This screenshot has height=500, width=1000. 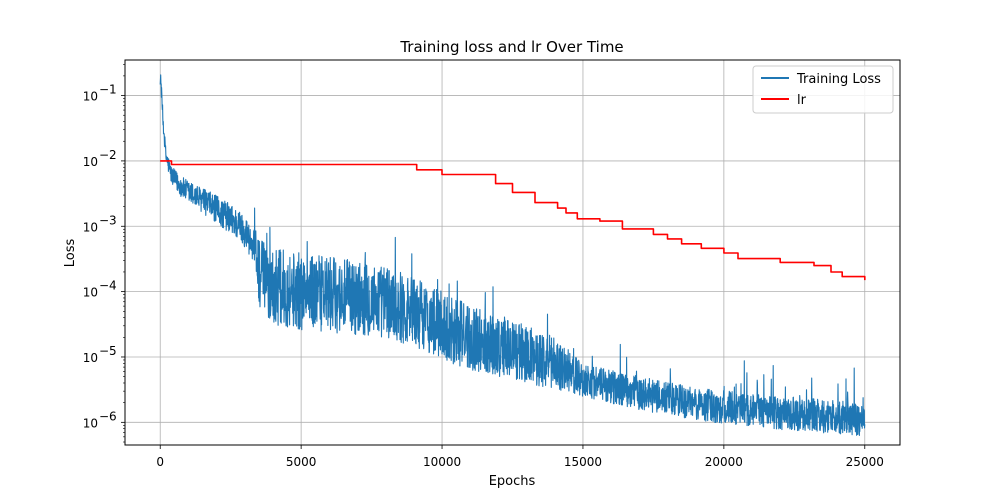 I want to click on y-axis-label: Loss, so click(x=70, y=253).